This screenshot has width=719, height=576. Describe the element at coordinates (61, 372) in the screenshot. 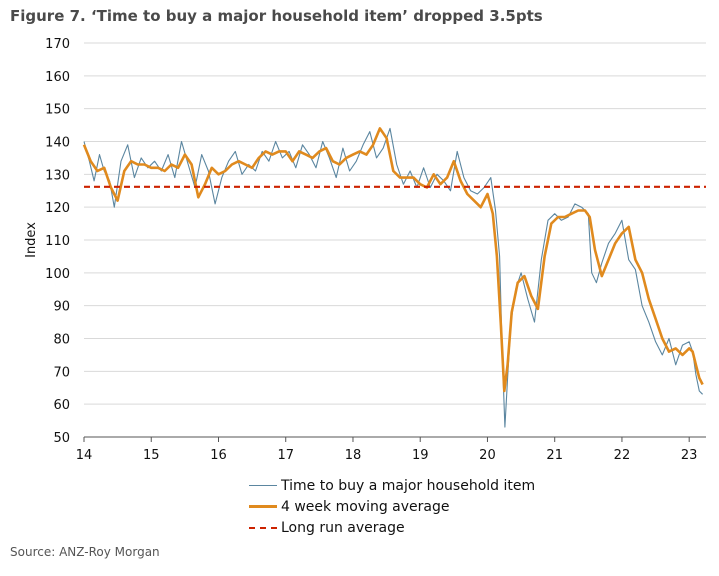

I see `y-tick-label: 70` at that location.